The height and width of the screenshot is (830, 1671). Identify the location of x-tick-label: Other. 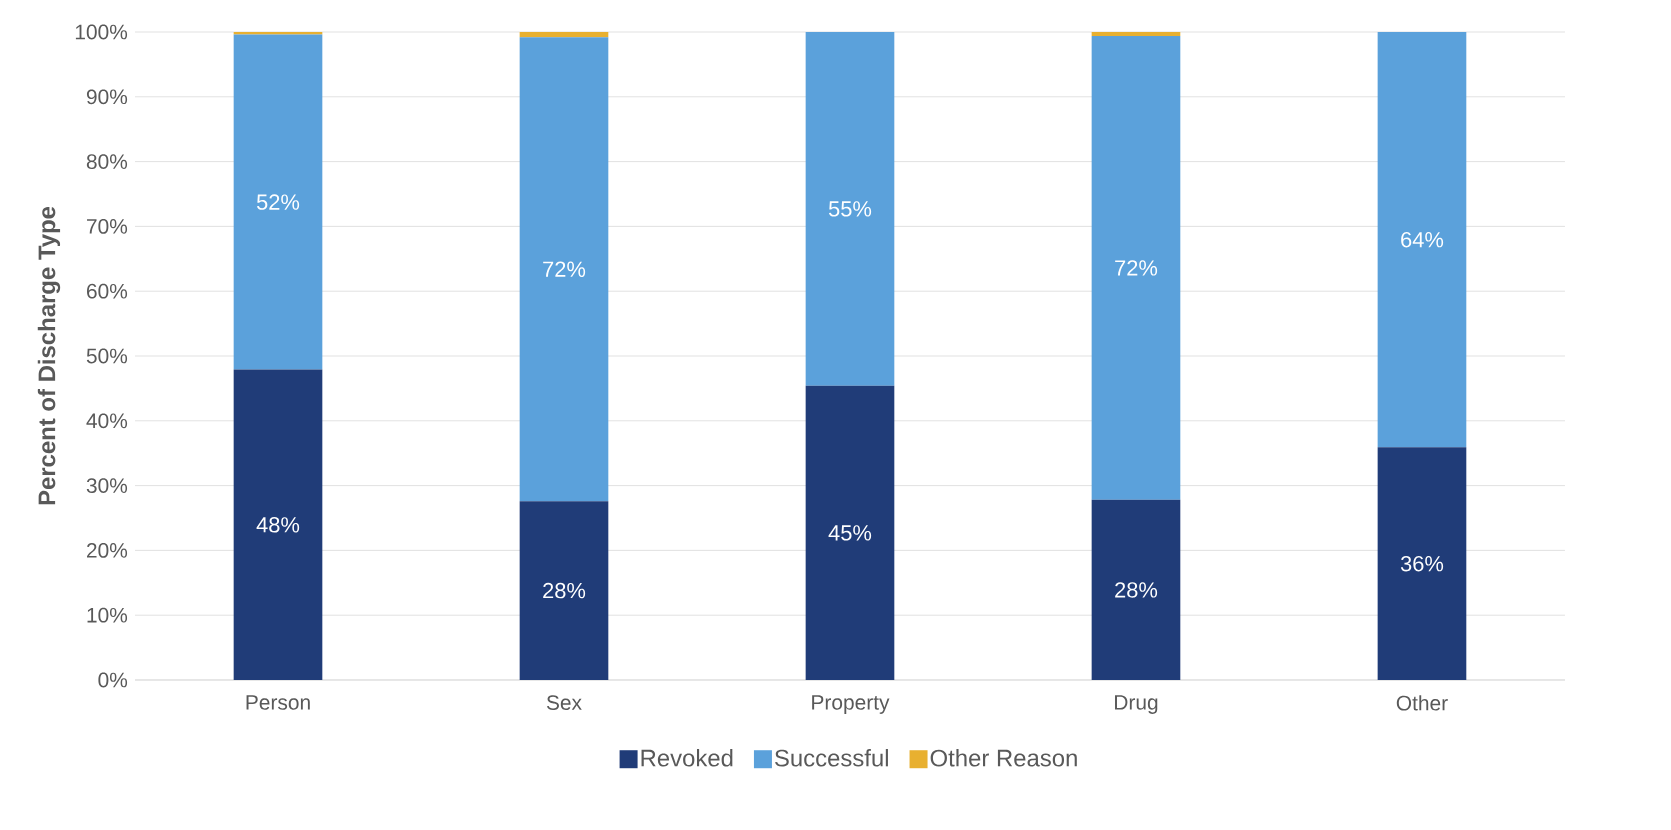
(1422, 703).